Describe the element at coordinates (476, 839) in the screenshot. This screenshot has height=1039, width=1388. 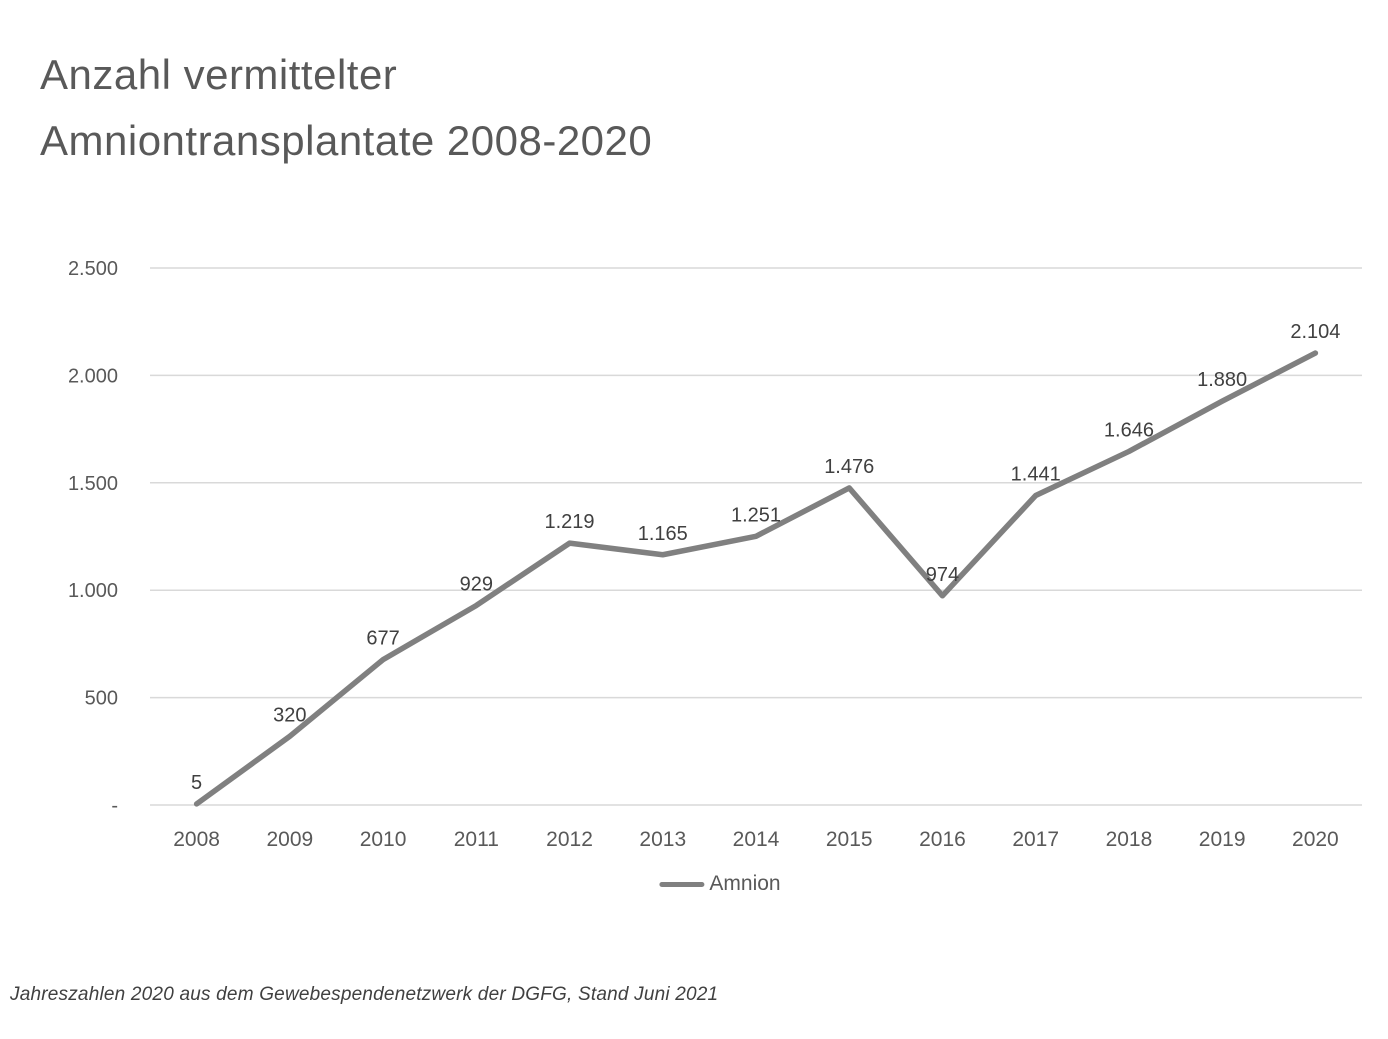
I see `x-axis-label: 2011` at that location.